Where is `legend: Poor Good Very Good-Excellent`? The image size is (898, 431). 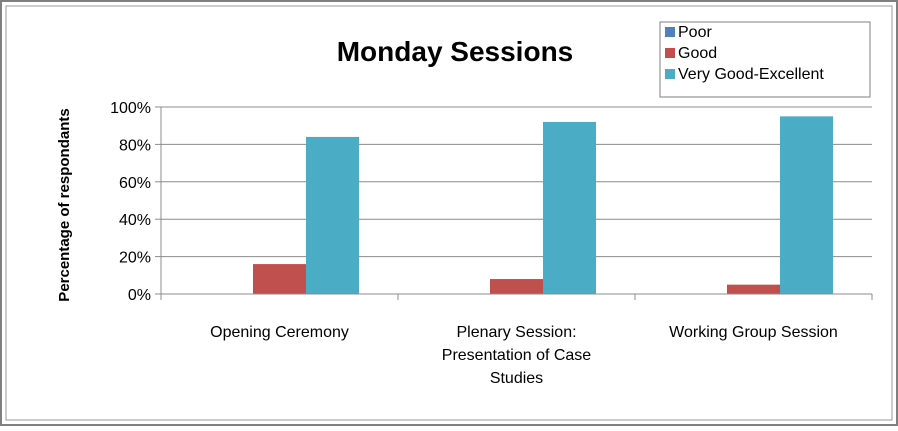 legend: Poor Good Very Good-Excellent is located at coordinates (765, 59).